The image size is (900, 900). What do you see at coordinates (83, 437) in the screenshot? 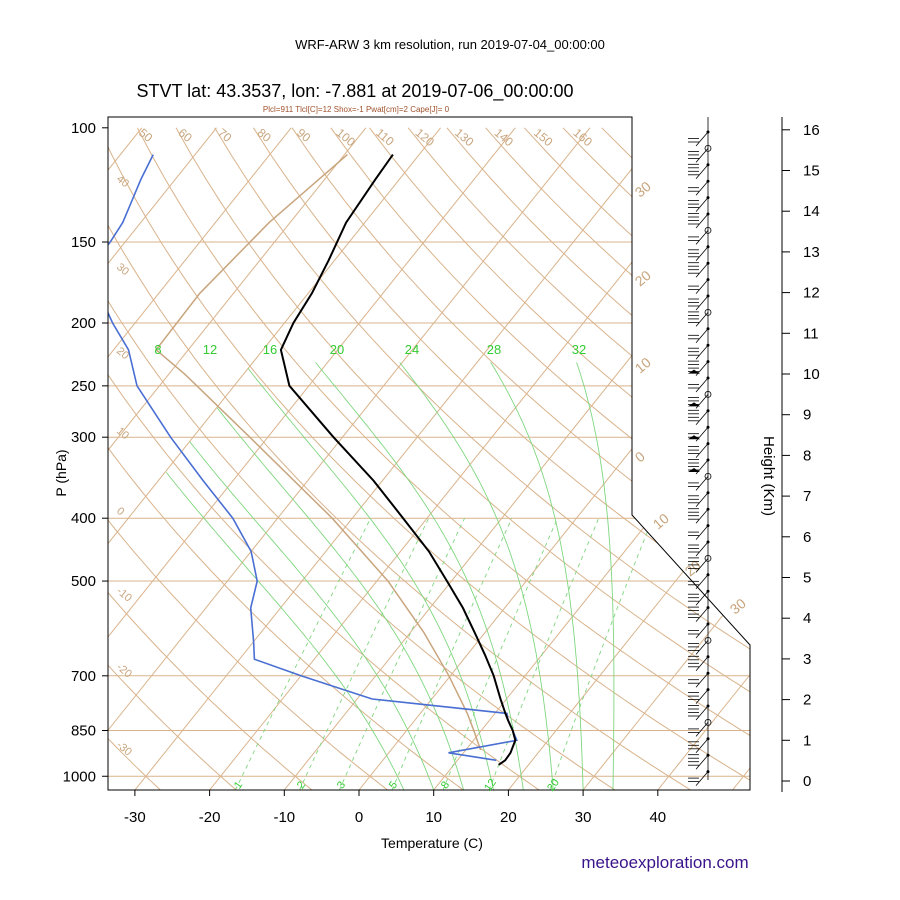
I see `y-tick-label: 300` at bounding box center [83, 437].